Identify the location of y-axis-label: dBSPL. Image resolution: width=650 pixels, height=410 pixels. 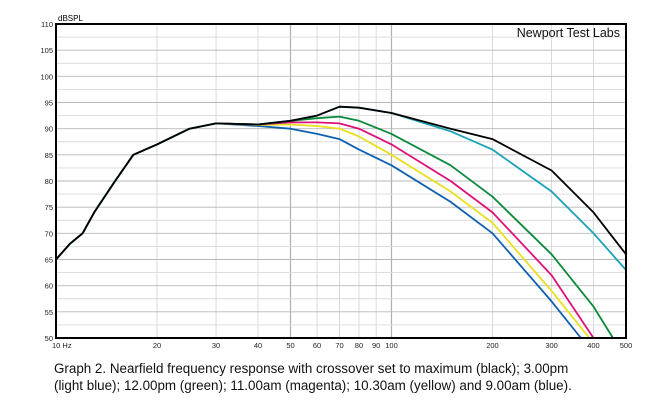
(70, 18).